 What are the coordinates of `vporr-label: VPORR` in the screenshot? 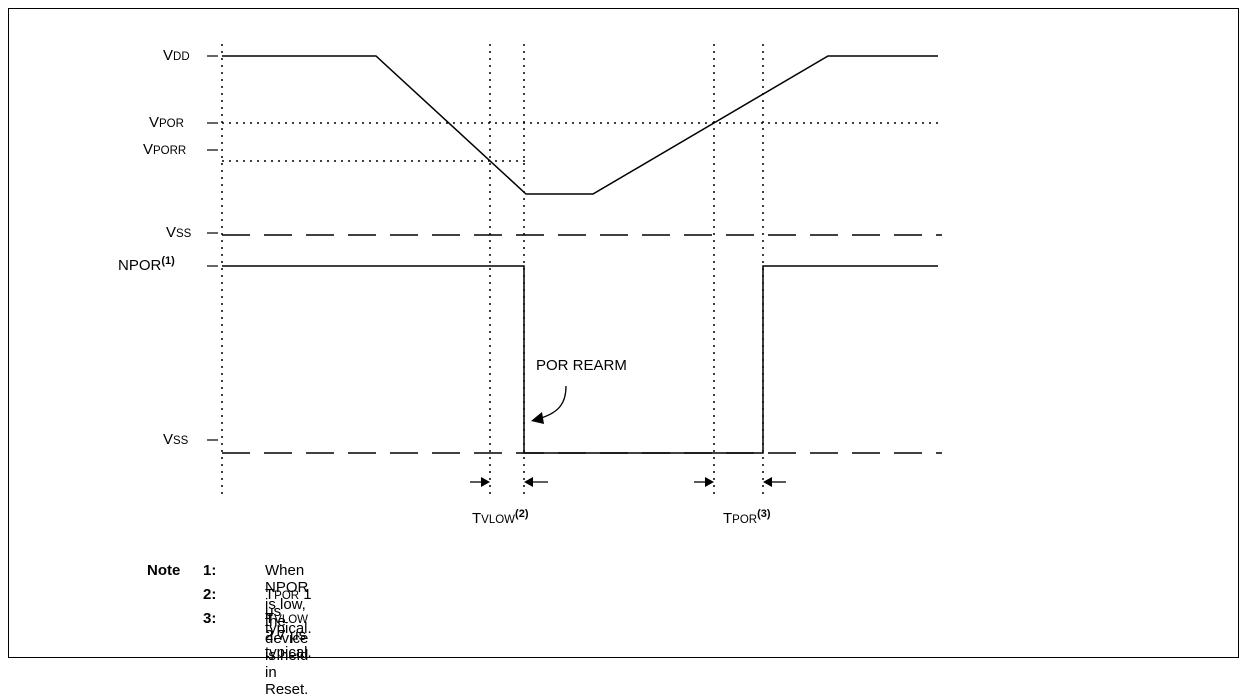 It's located at (165, 149).